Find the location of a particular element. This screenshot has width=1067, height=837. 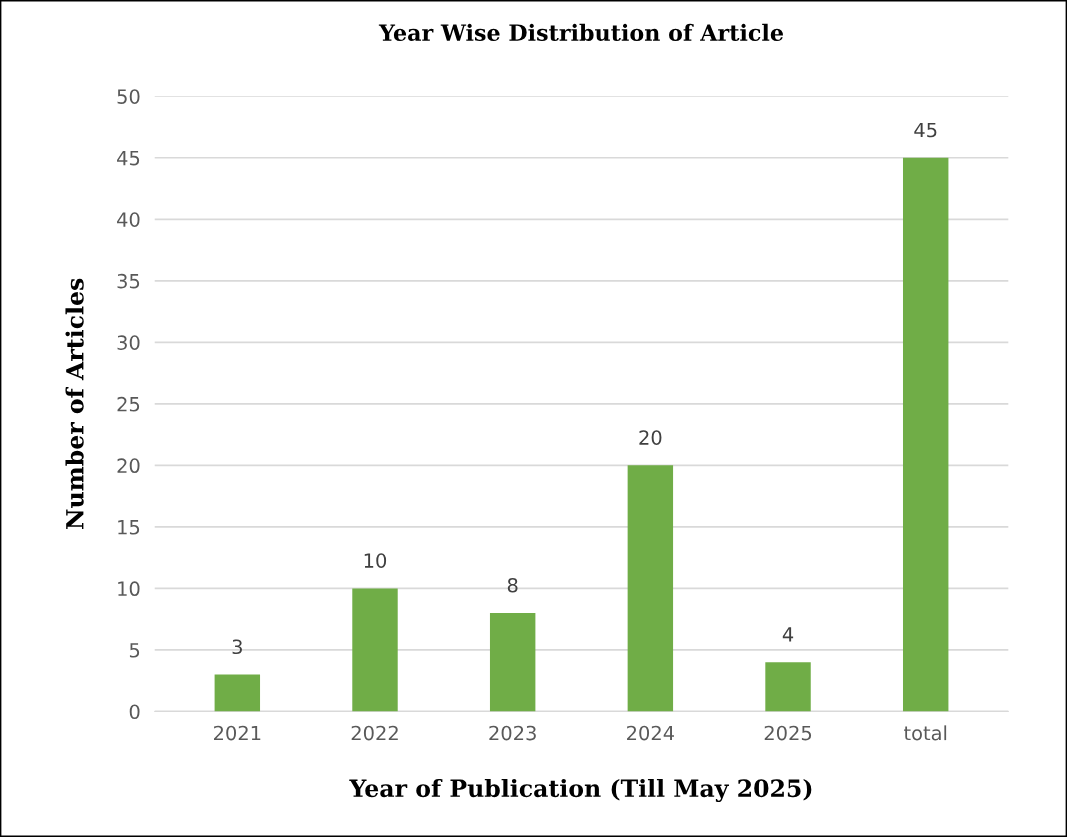

y-axis-title: Number of Articles is located at coordinates (74, 403).